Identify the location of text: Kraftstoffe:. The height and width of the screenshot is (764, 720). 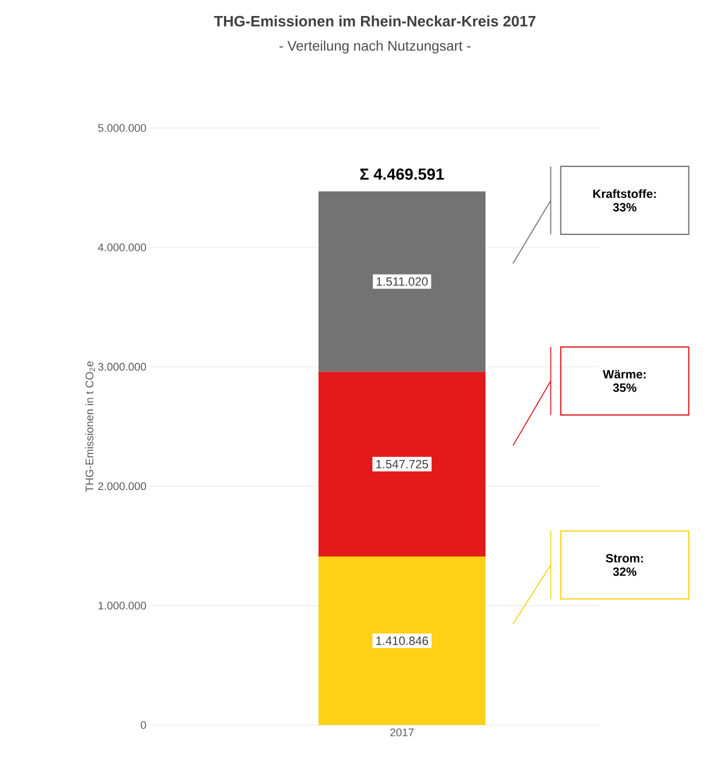
(624, 193).